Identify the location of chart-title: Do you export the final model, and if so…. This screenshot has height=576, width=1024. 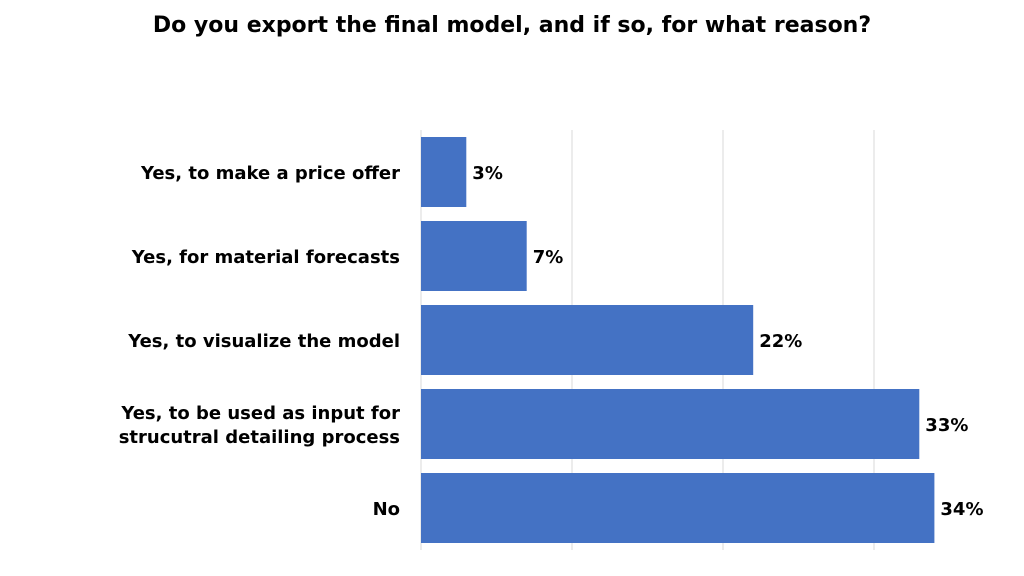
(512, 25).